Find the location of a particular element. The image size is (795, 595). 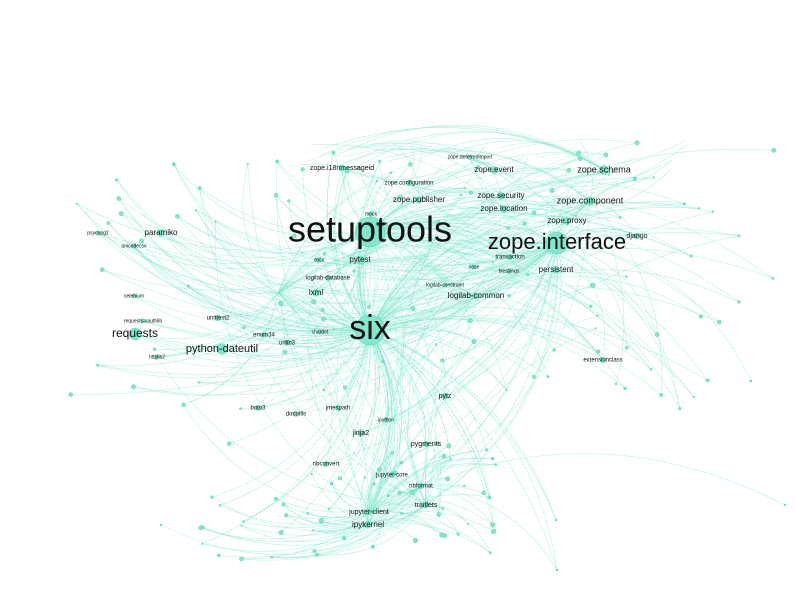

node-selenium is located at coordinates (134, 296).